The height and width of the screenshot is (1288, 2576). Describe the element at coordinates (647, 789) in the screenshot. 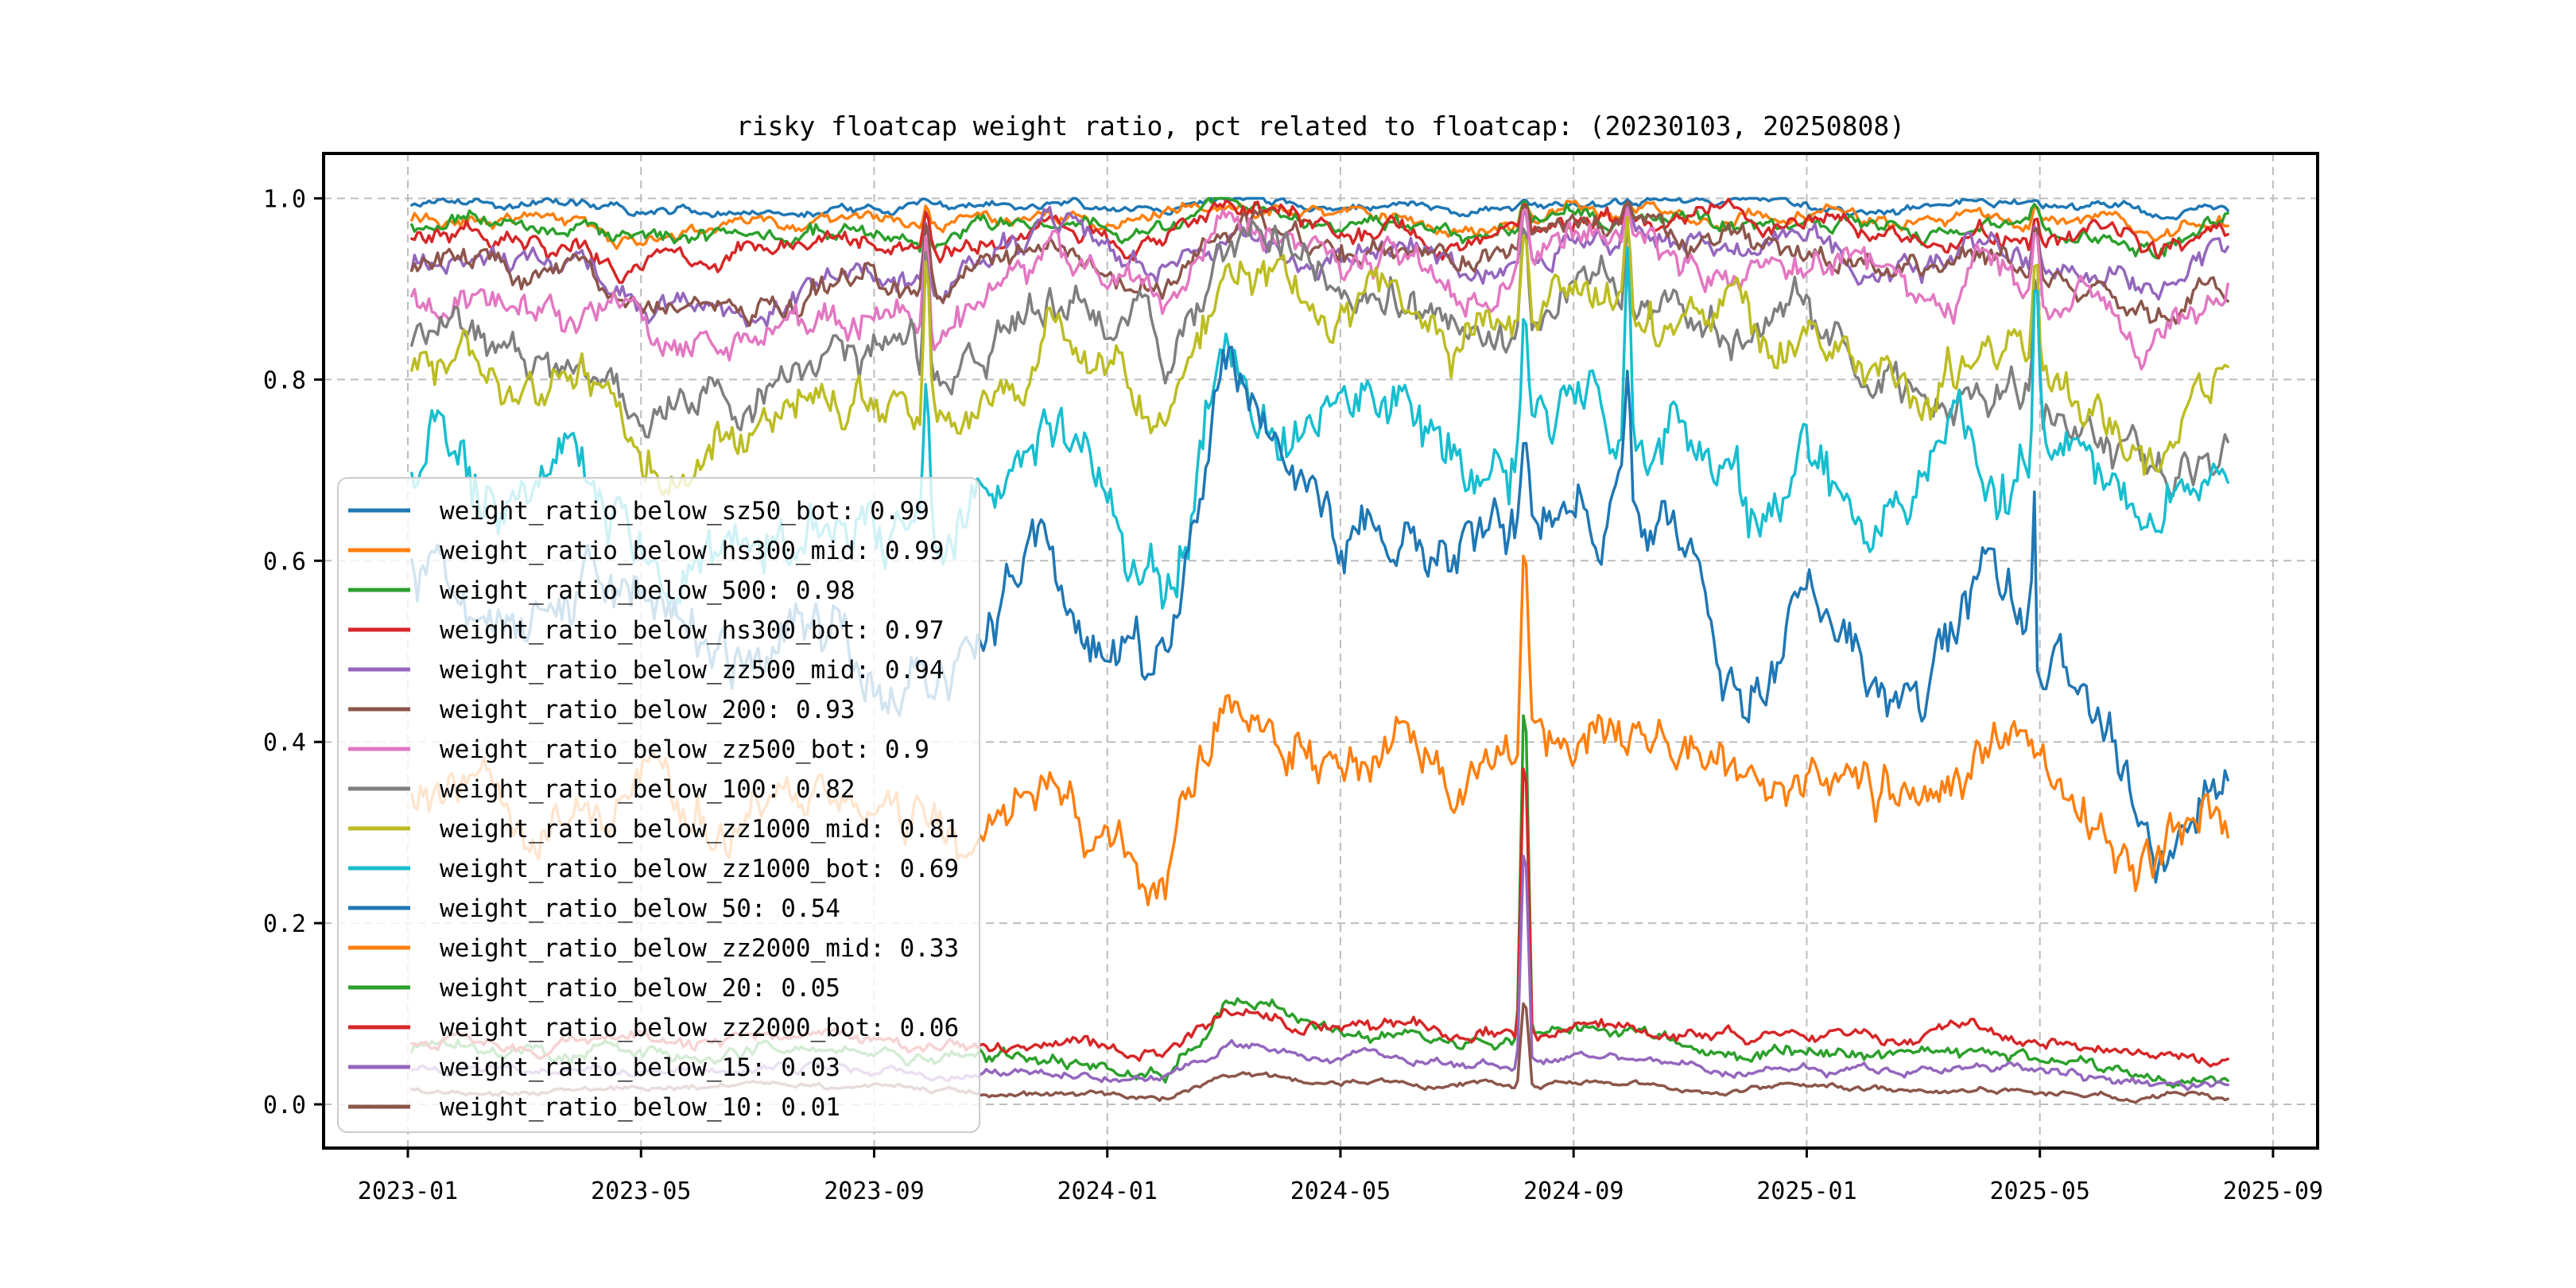

I see `legend-label: weight_ratio_below_100: 0.82` at that location.